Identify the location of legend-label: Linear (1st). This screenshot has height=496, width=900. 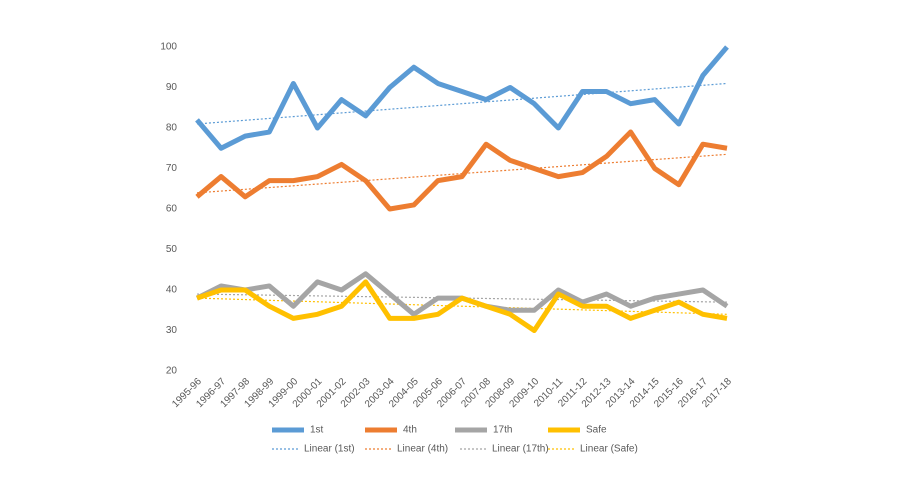
(329, 449).